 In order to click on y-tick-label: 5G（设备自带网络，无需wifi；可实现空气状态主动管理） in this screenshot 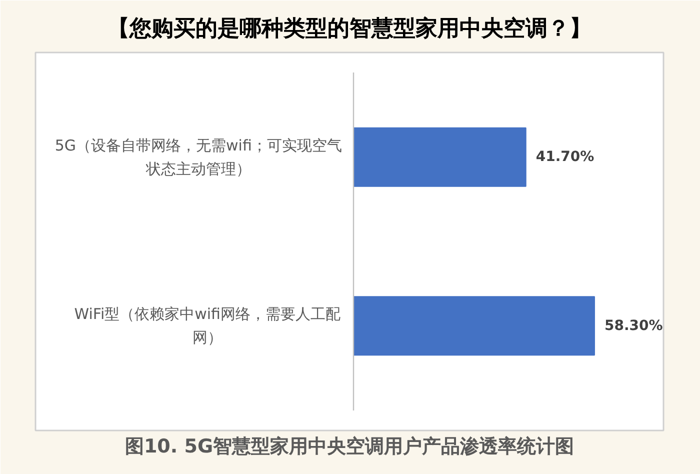, I will do `click(198, 157)`.